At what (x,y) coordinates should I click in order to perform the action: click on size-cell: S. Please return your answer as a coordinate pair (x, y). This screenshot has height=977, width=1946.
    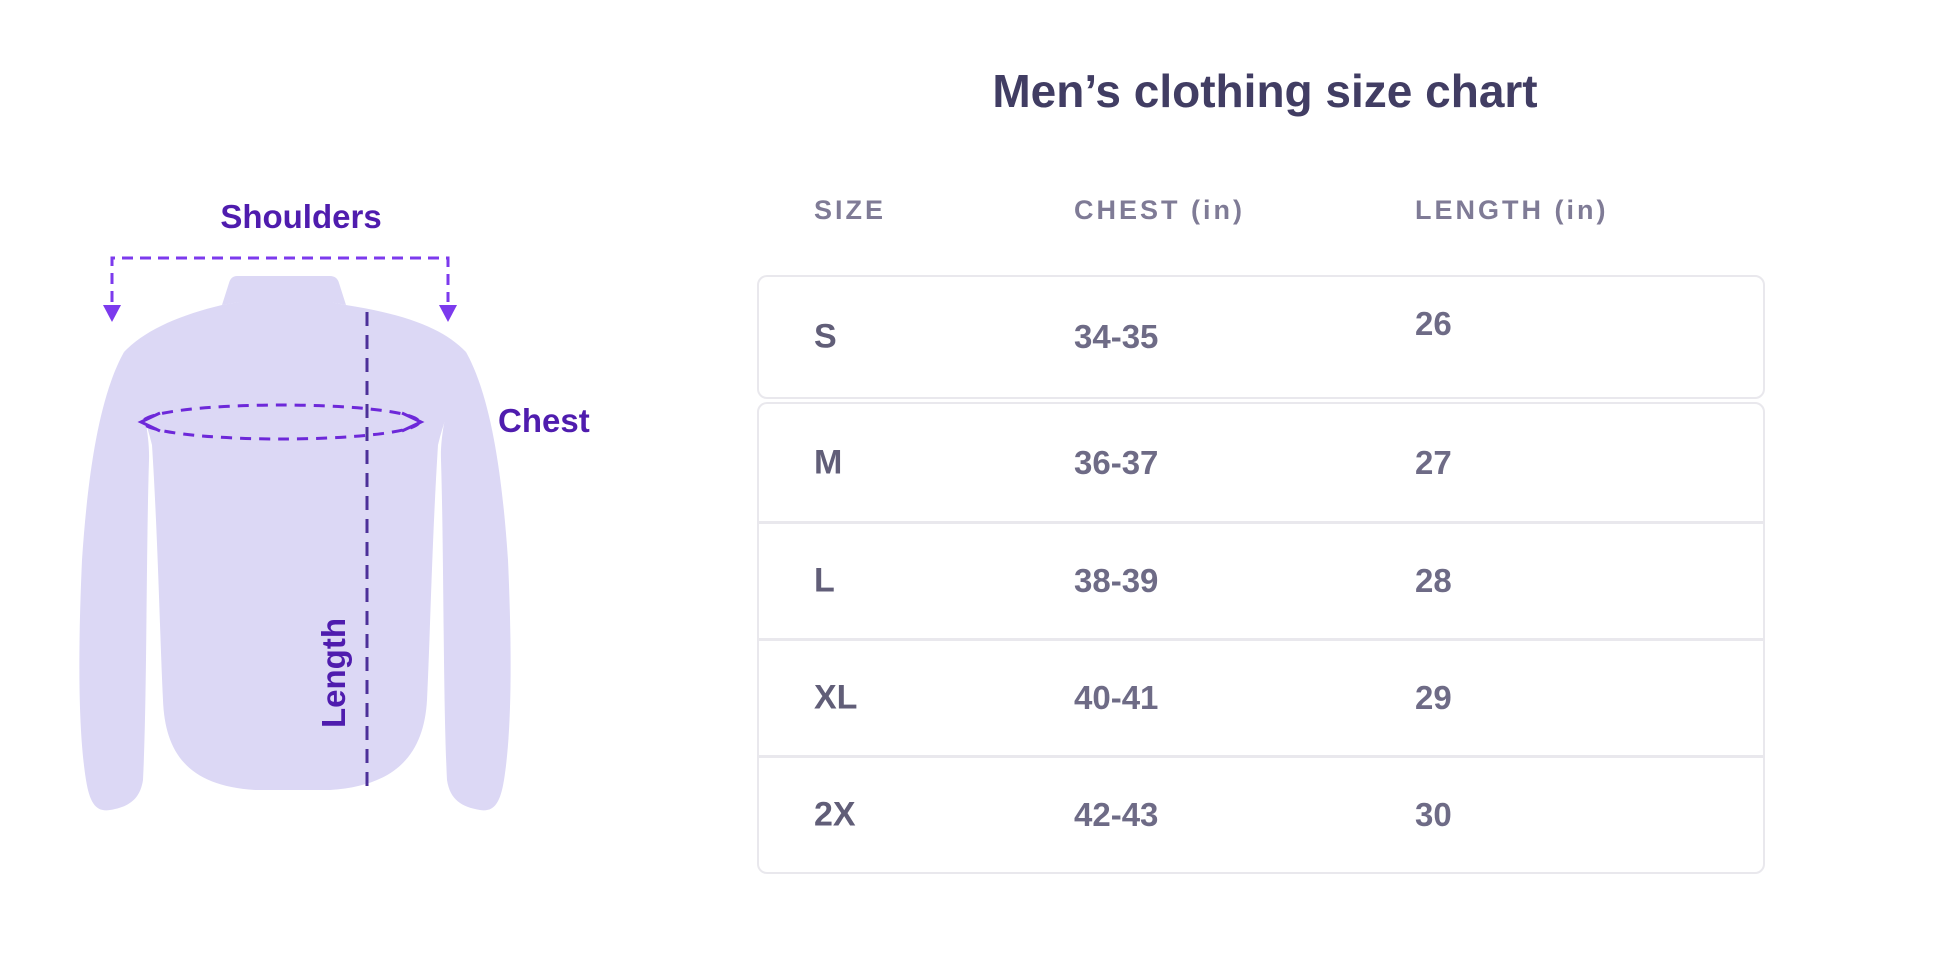
    Looking at the image, I should click on (825, 336).